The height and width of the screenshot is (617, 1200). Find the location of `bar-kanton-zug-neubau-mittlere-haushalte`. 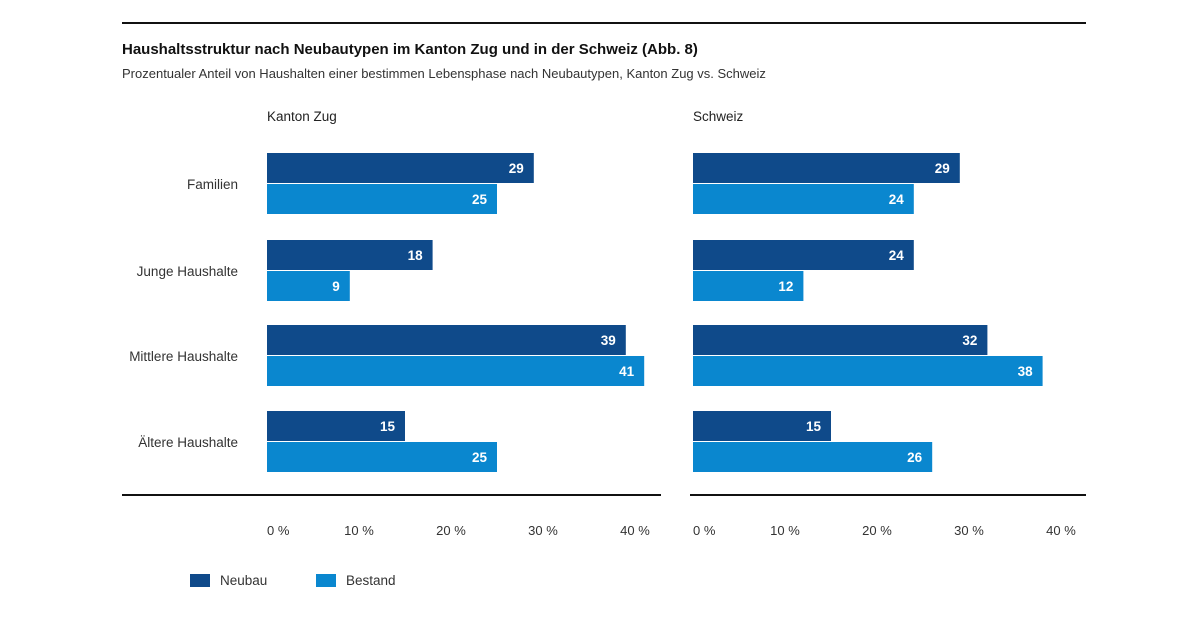

bar-kanton-zug-neubau-mittlere-haushalte is located at coordinates (446, 340).